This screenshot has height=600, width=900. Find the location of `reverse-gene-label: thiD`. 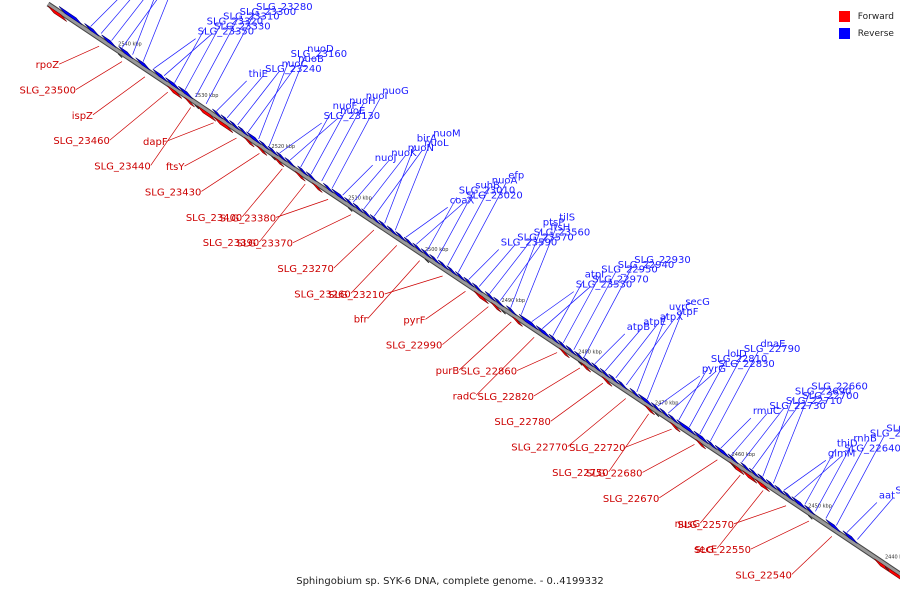

reverse-gene-label: thiD is located at coordinates (847, 443).